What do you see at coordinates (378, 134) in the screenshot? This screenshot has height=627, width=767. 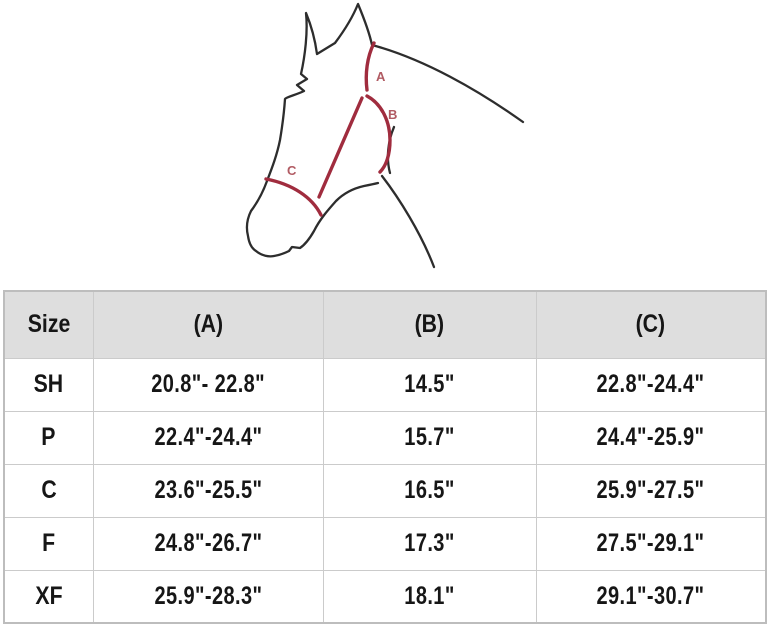 I see `halter-throat-strap-b` at bounding box center [378, 134].